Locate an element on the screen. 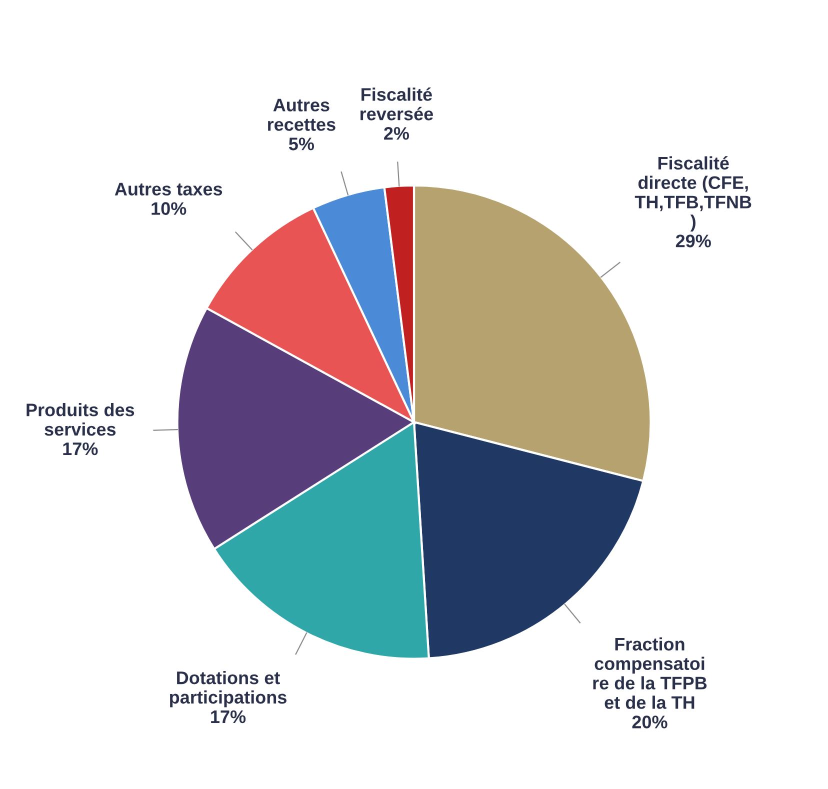 This screenshot has width=828, height=789. slice-label: Produits des services is located at coordinates (80, 419).